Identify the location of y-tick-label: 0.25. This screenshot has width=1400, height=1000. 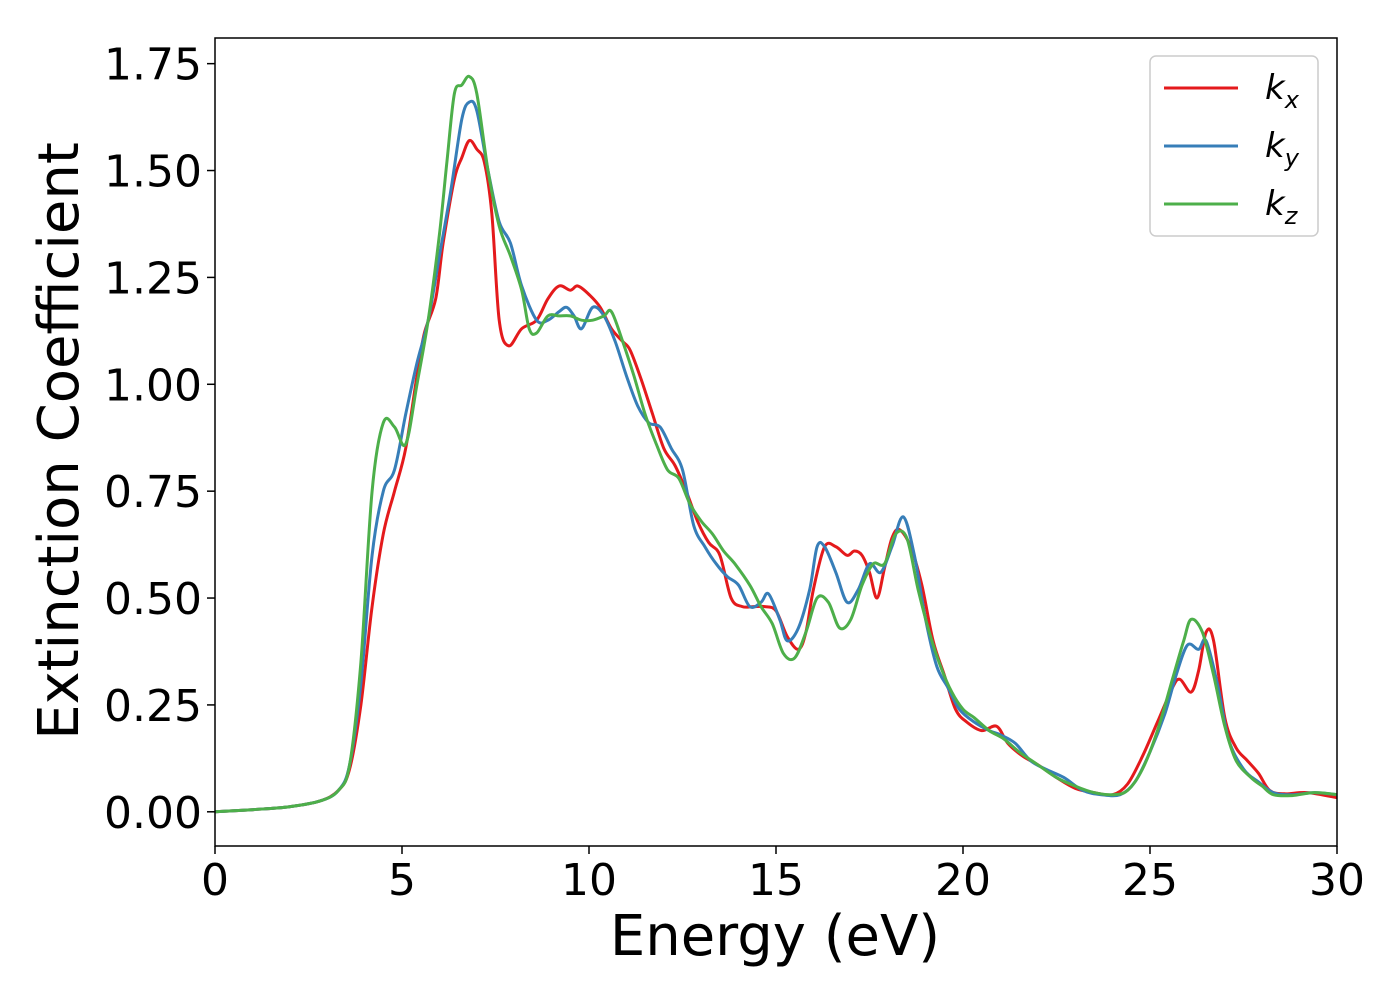
(153, 706).